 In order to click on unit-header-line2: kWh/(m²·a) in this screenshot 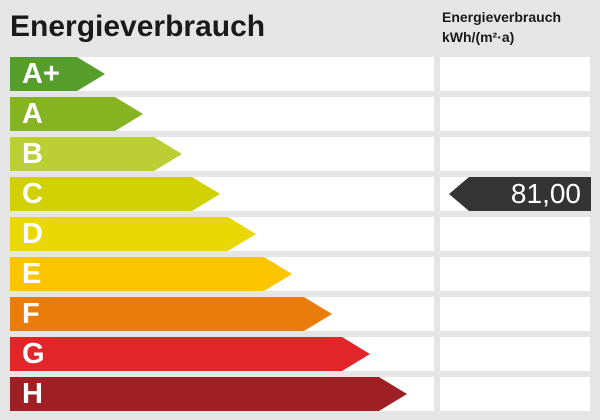, I will do `click(478, 37)`.